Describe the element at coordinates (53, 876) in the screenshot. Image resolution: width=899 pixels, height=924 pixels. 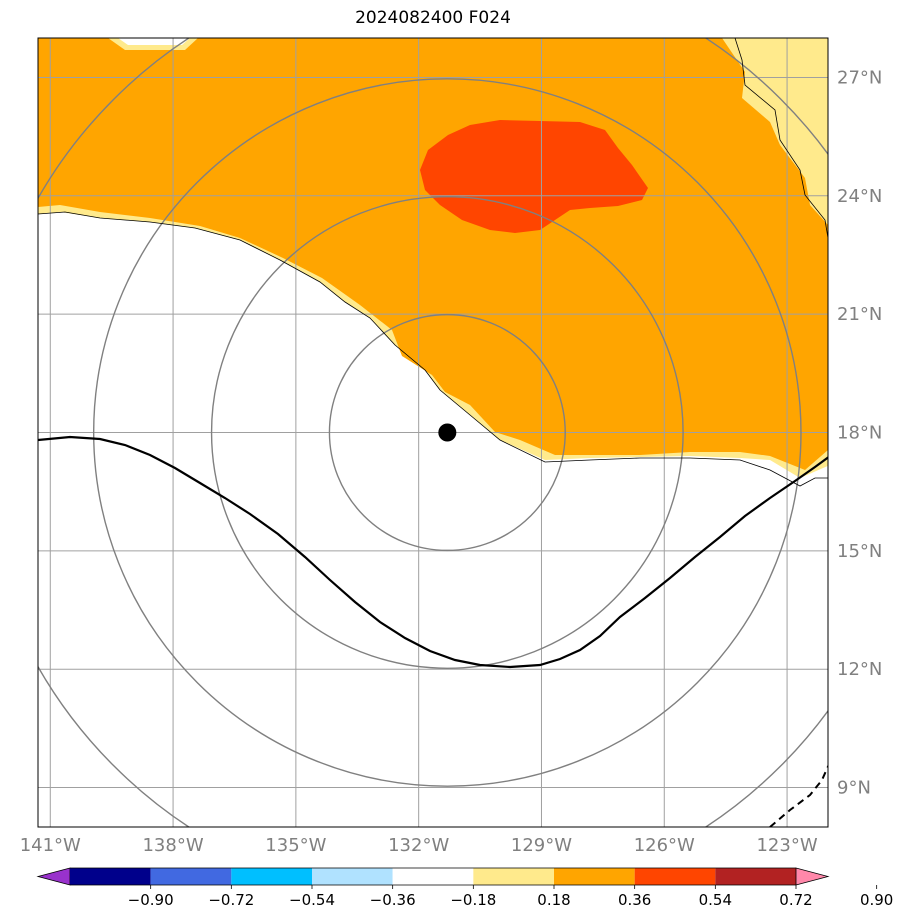
I see `colorbar-extend-low` at that location.